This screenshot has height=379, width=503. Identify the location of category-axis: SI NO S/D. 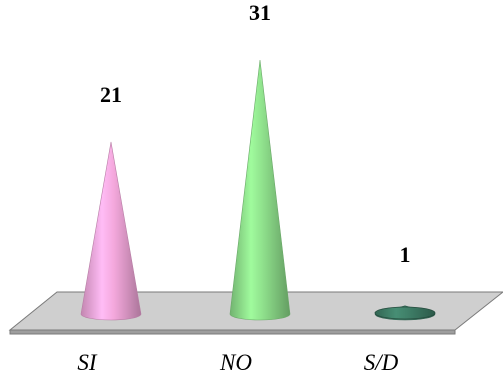
(237, 362).